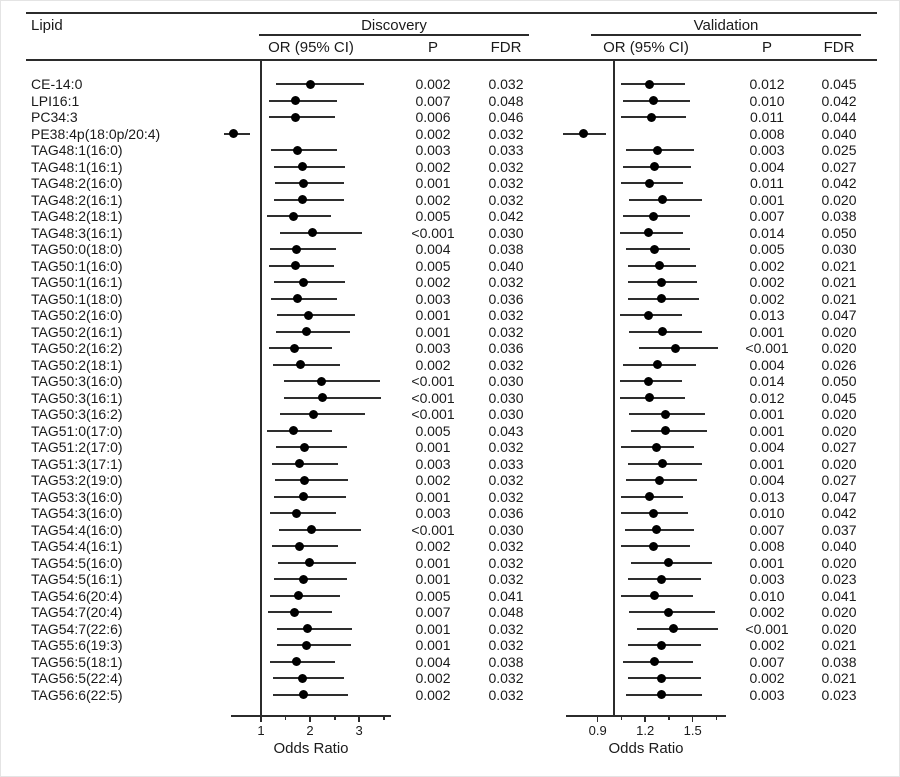 The height and width of the screenshot is (777, 900). I want to click on validation-fdr: 0.023, so click(839, 579).